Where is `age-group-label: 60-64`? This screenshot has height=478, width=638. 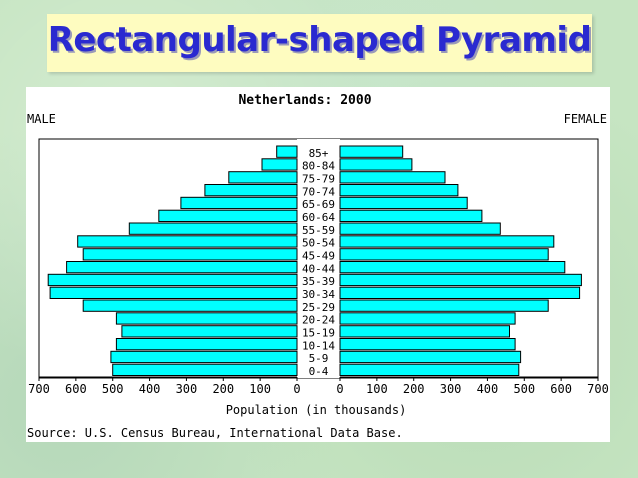
age-group-label: 60-64 is located at coordinates (318, 217).